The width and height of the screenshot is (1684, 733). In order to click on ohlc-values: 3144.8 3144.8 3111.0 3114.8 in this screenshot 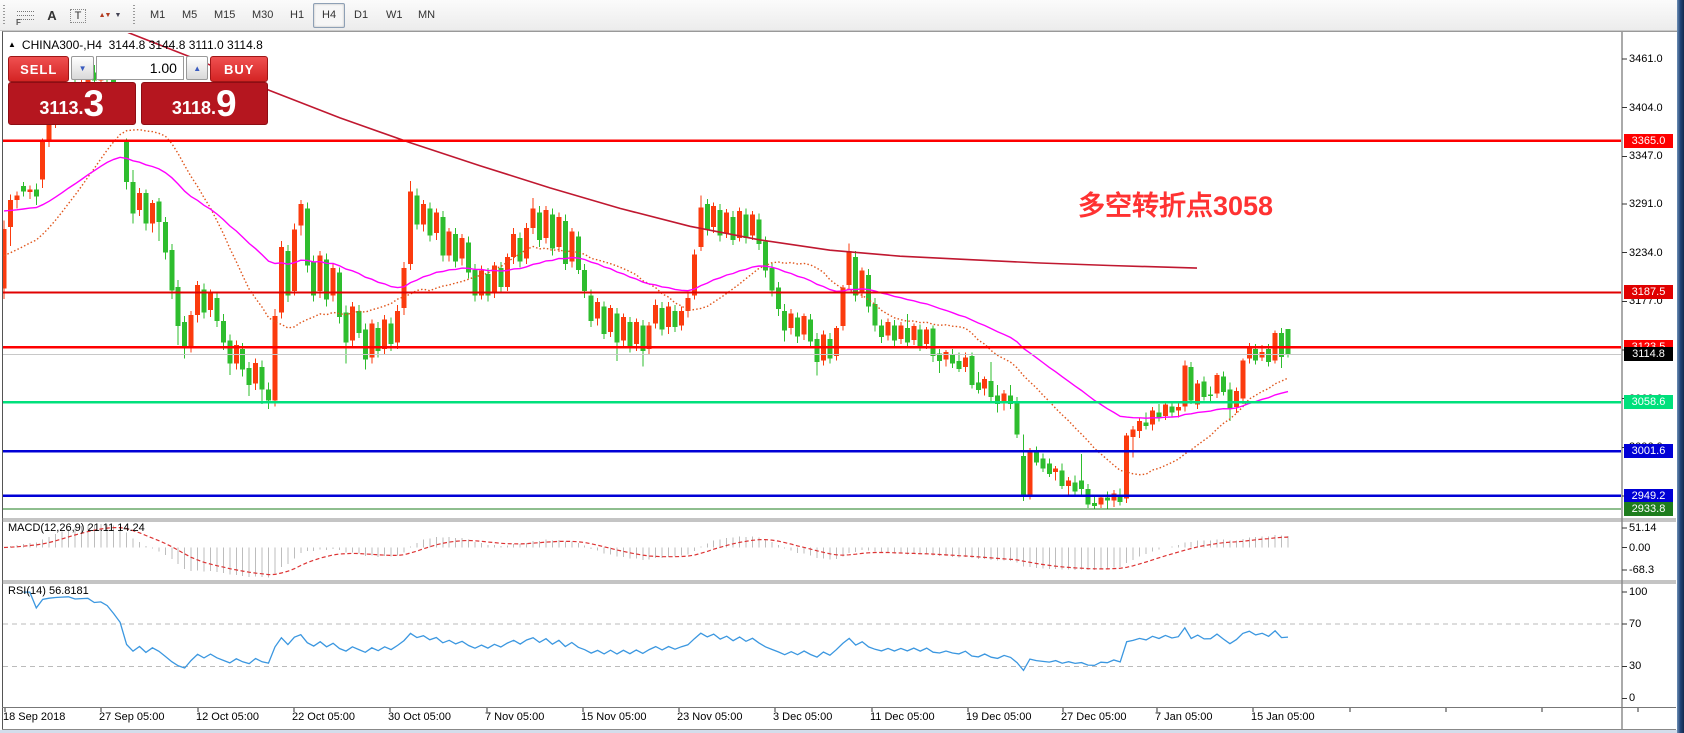, I will do `click(185, 45)`.